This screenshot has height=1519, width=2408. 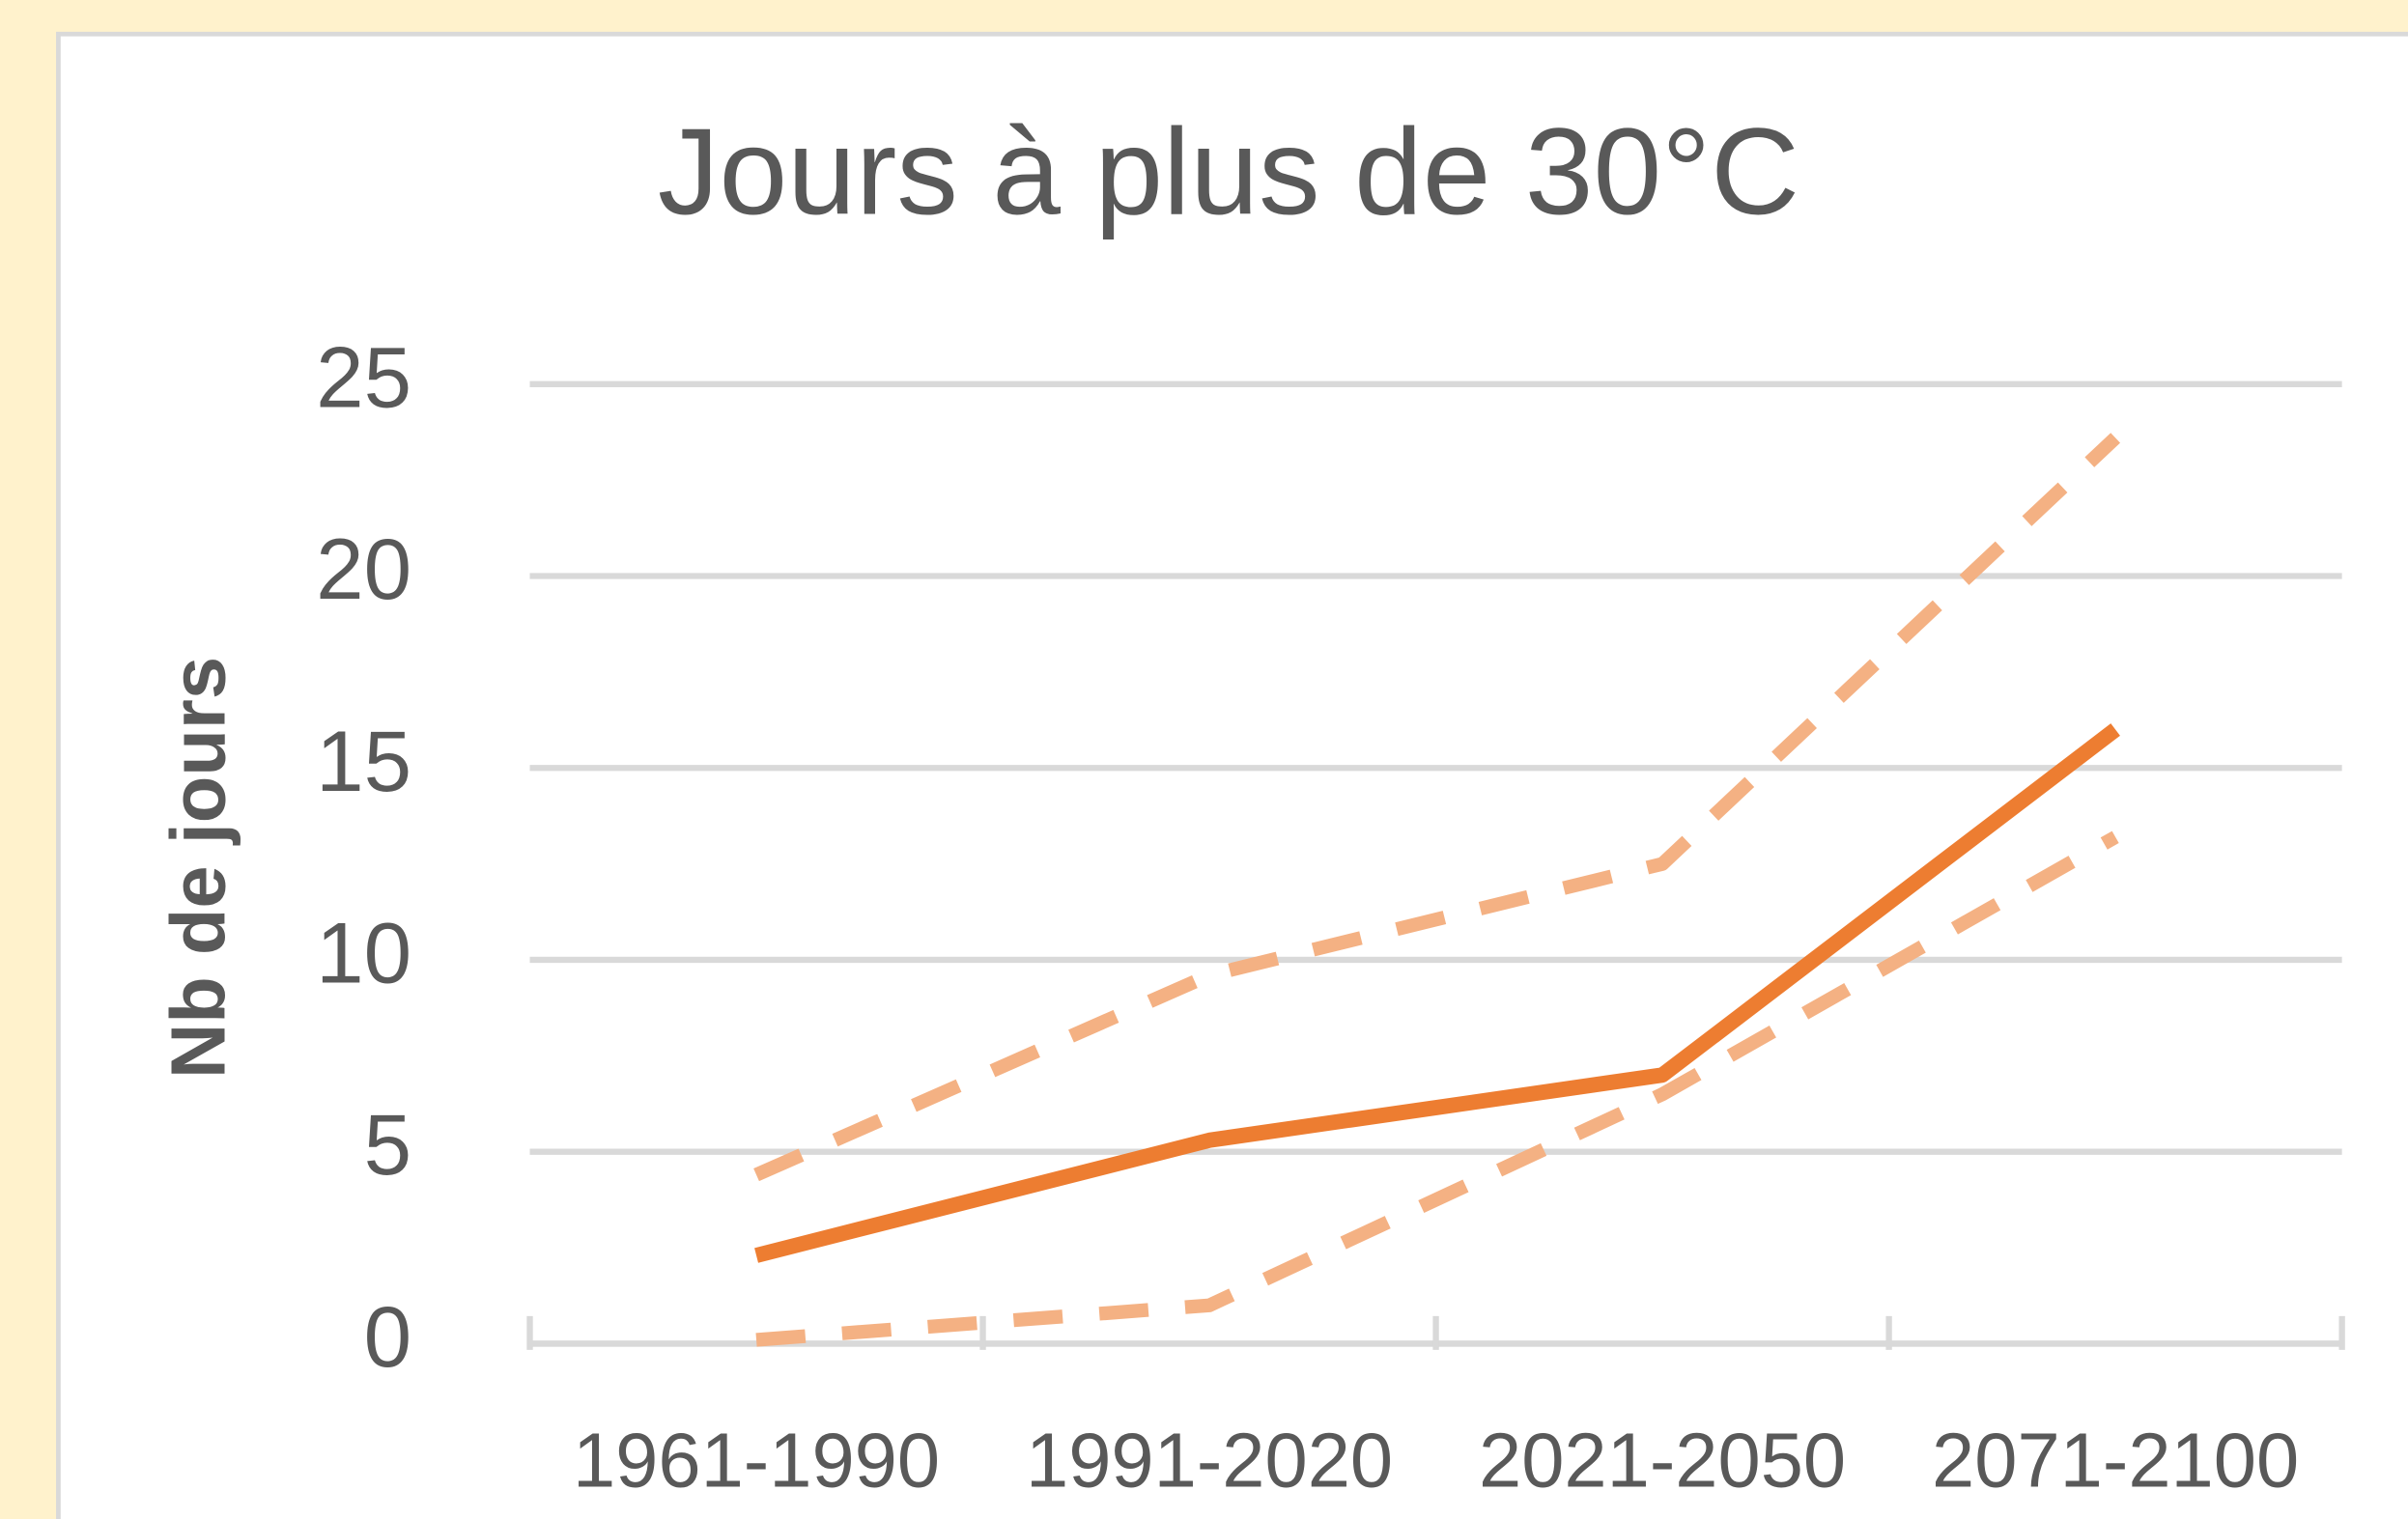 What do you see at coordinates (756, 1461) in the screenshot?
I see `x-tick-label: 1961-1990` at bounding box center [756, 1461].